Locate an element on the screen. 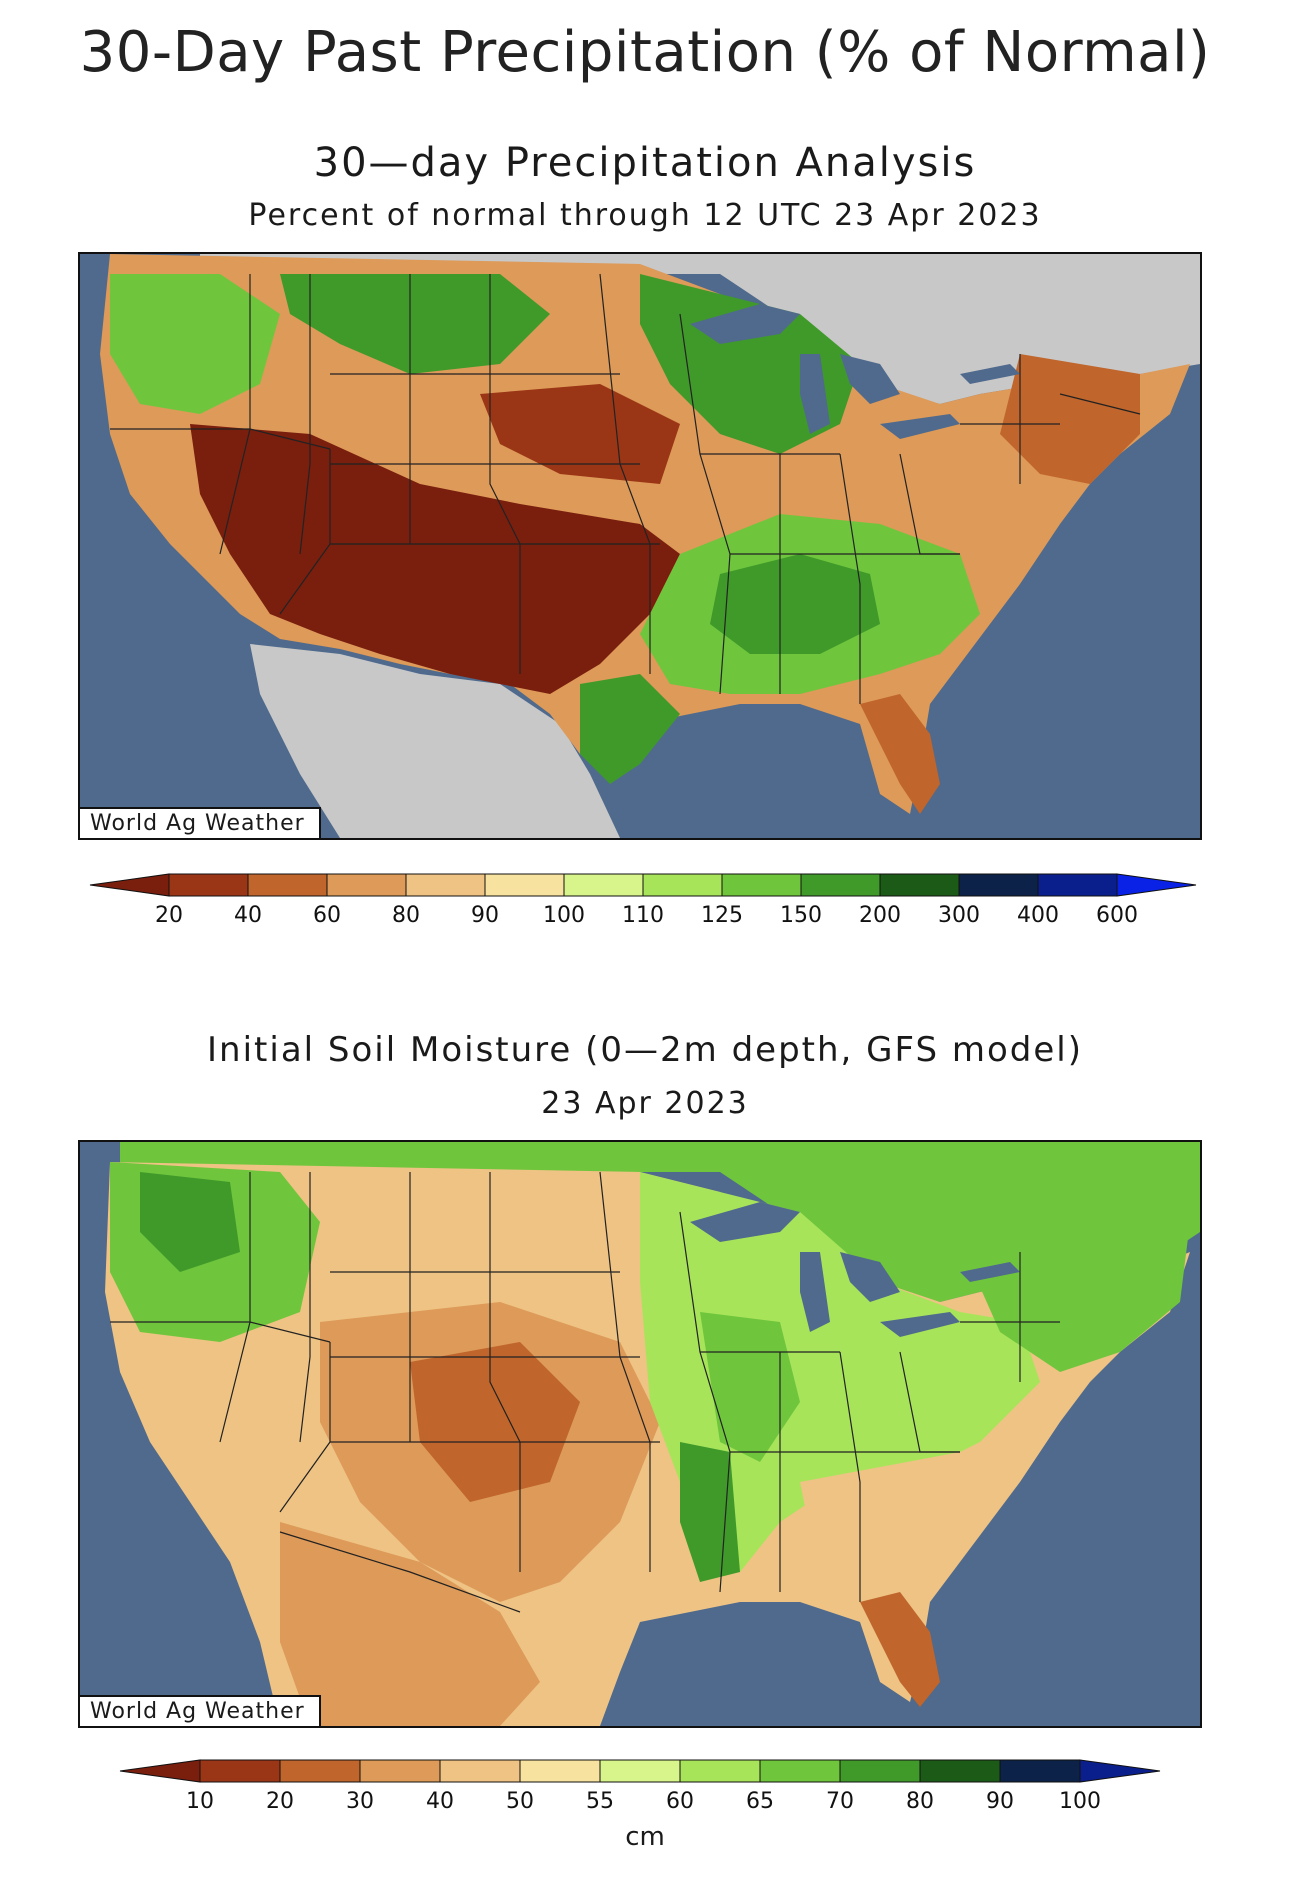  mexico-region is located at coordinates (435, 741).